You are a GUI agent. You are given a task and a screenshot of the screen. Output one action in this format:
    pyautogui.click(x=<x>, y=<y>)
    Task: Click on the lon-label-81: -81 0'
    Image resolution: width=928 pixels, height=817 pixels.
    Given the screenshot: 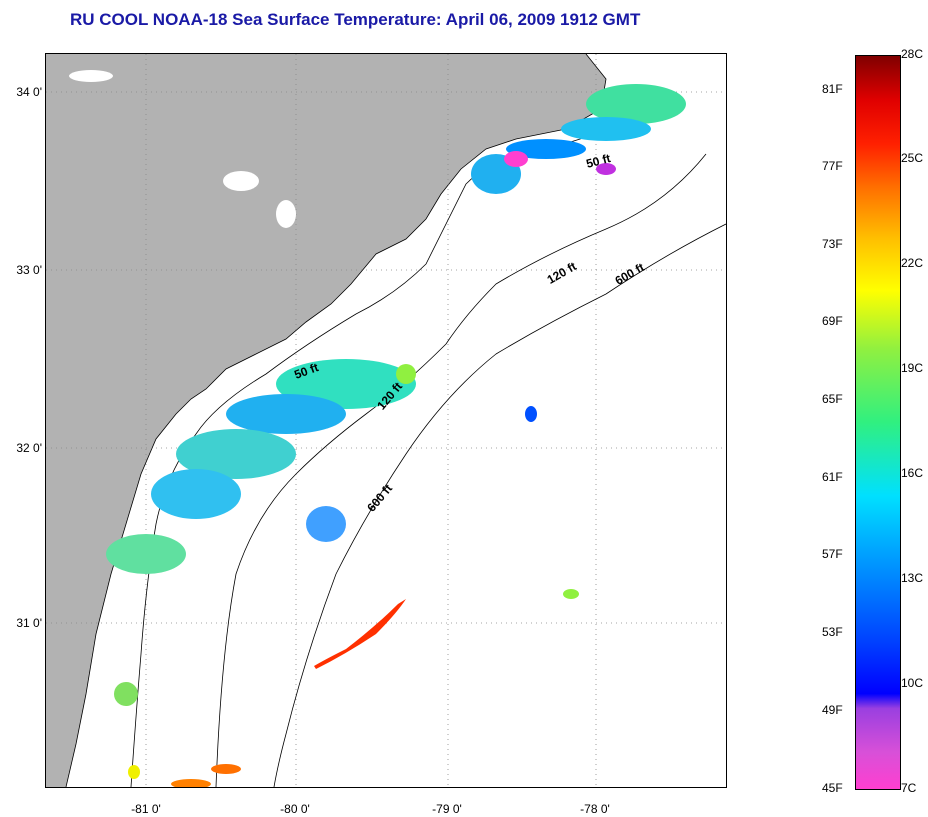 What is the action you would take?
    pyautogui.click(x=146, y=809)
    